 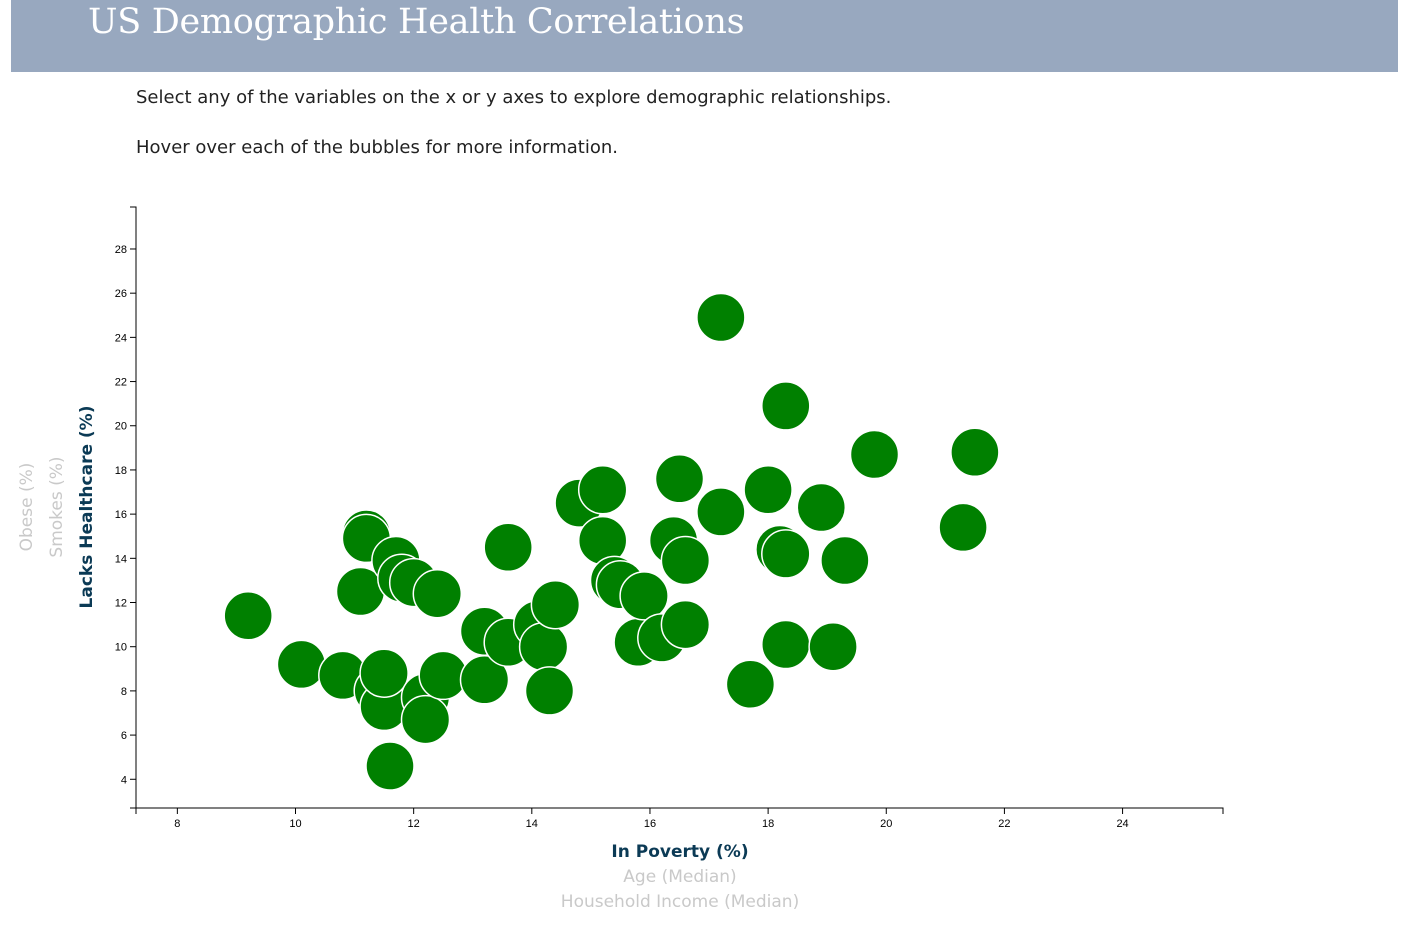 I want to click on y-axis-line, so click(x=133, y=507).